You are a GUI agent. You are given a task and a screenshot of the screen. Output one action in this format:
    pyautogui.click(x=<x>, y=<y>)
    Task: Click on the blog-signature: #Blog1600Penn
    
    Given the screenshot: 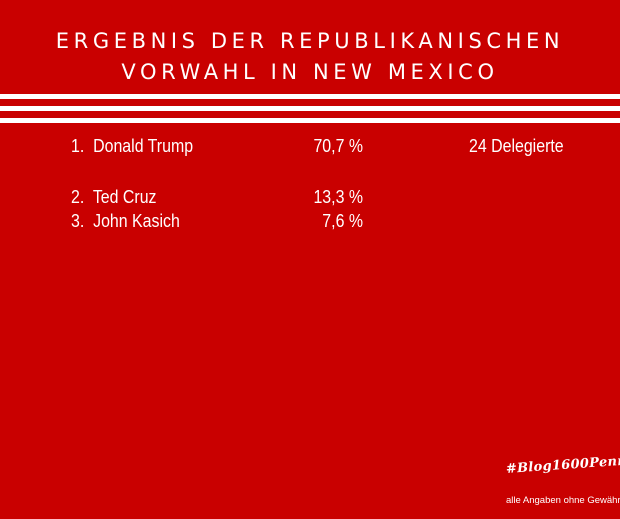 What is the action you would take?
    pyautogui.click(x=562, y=465)
    